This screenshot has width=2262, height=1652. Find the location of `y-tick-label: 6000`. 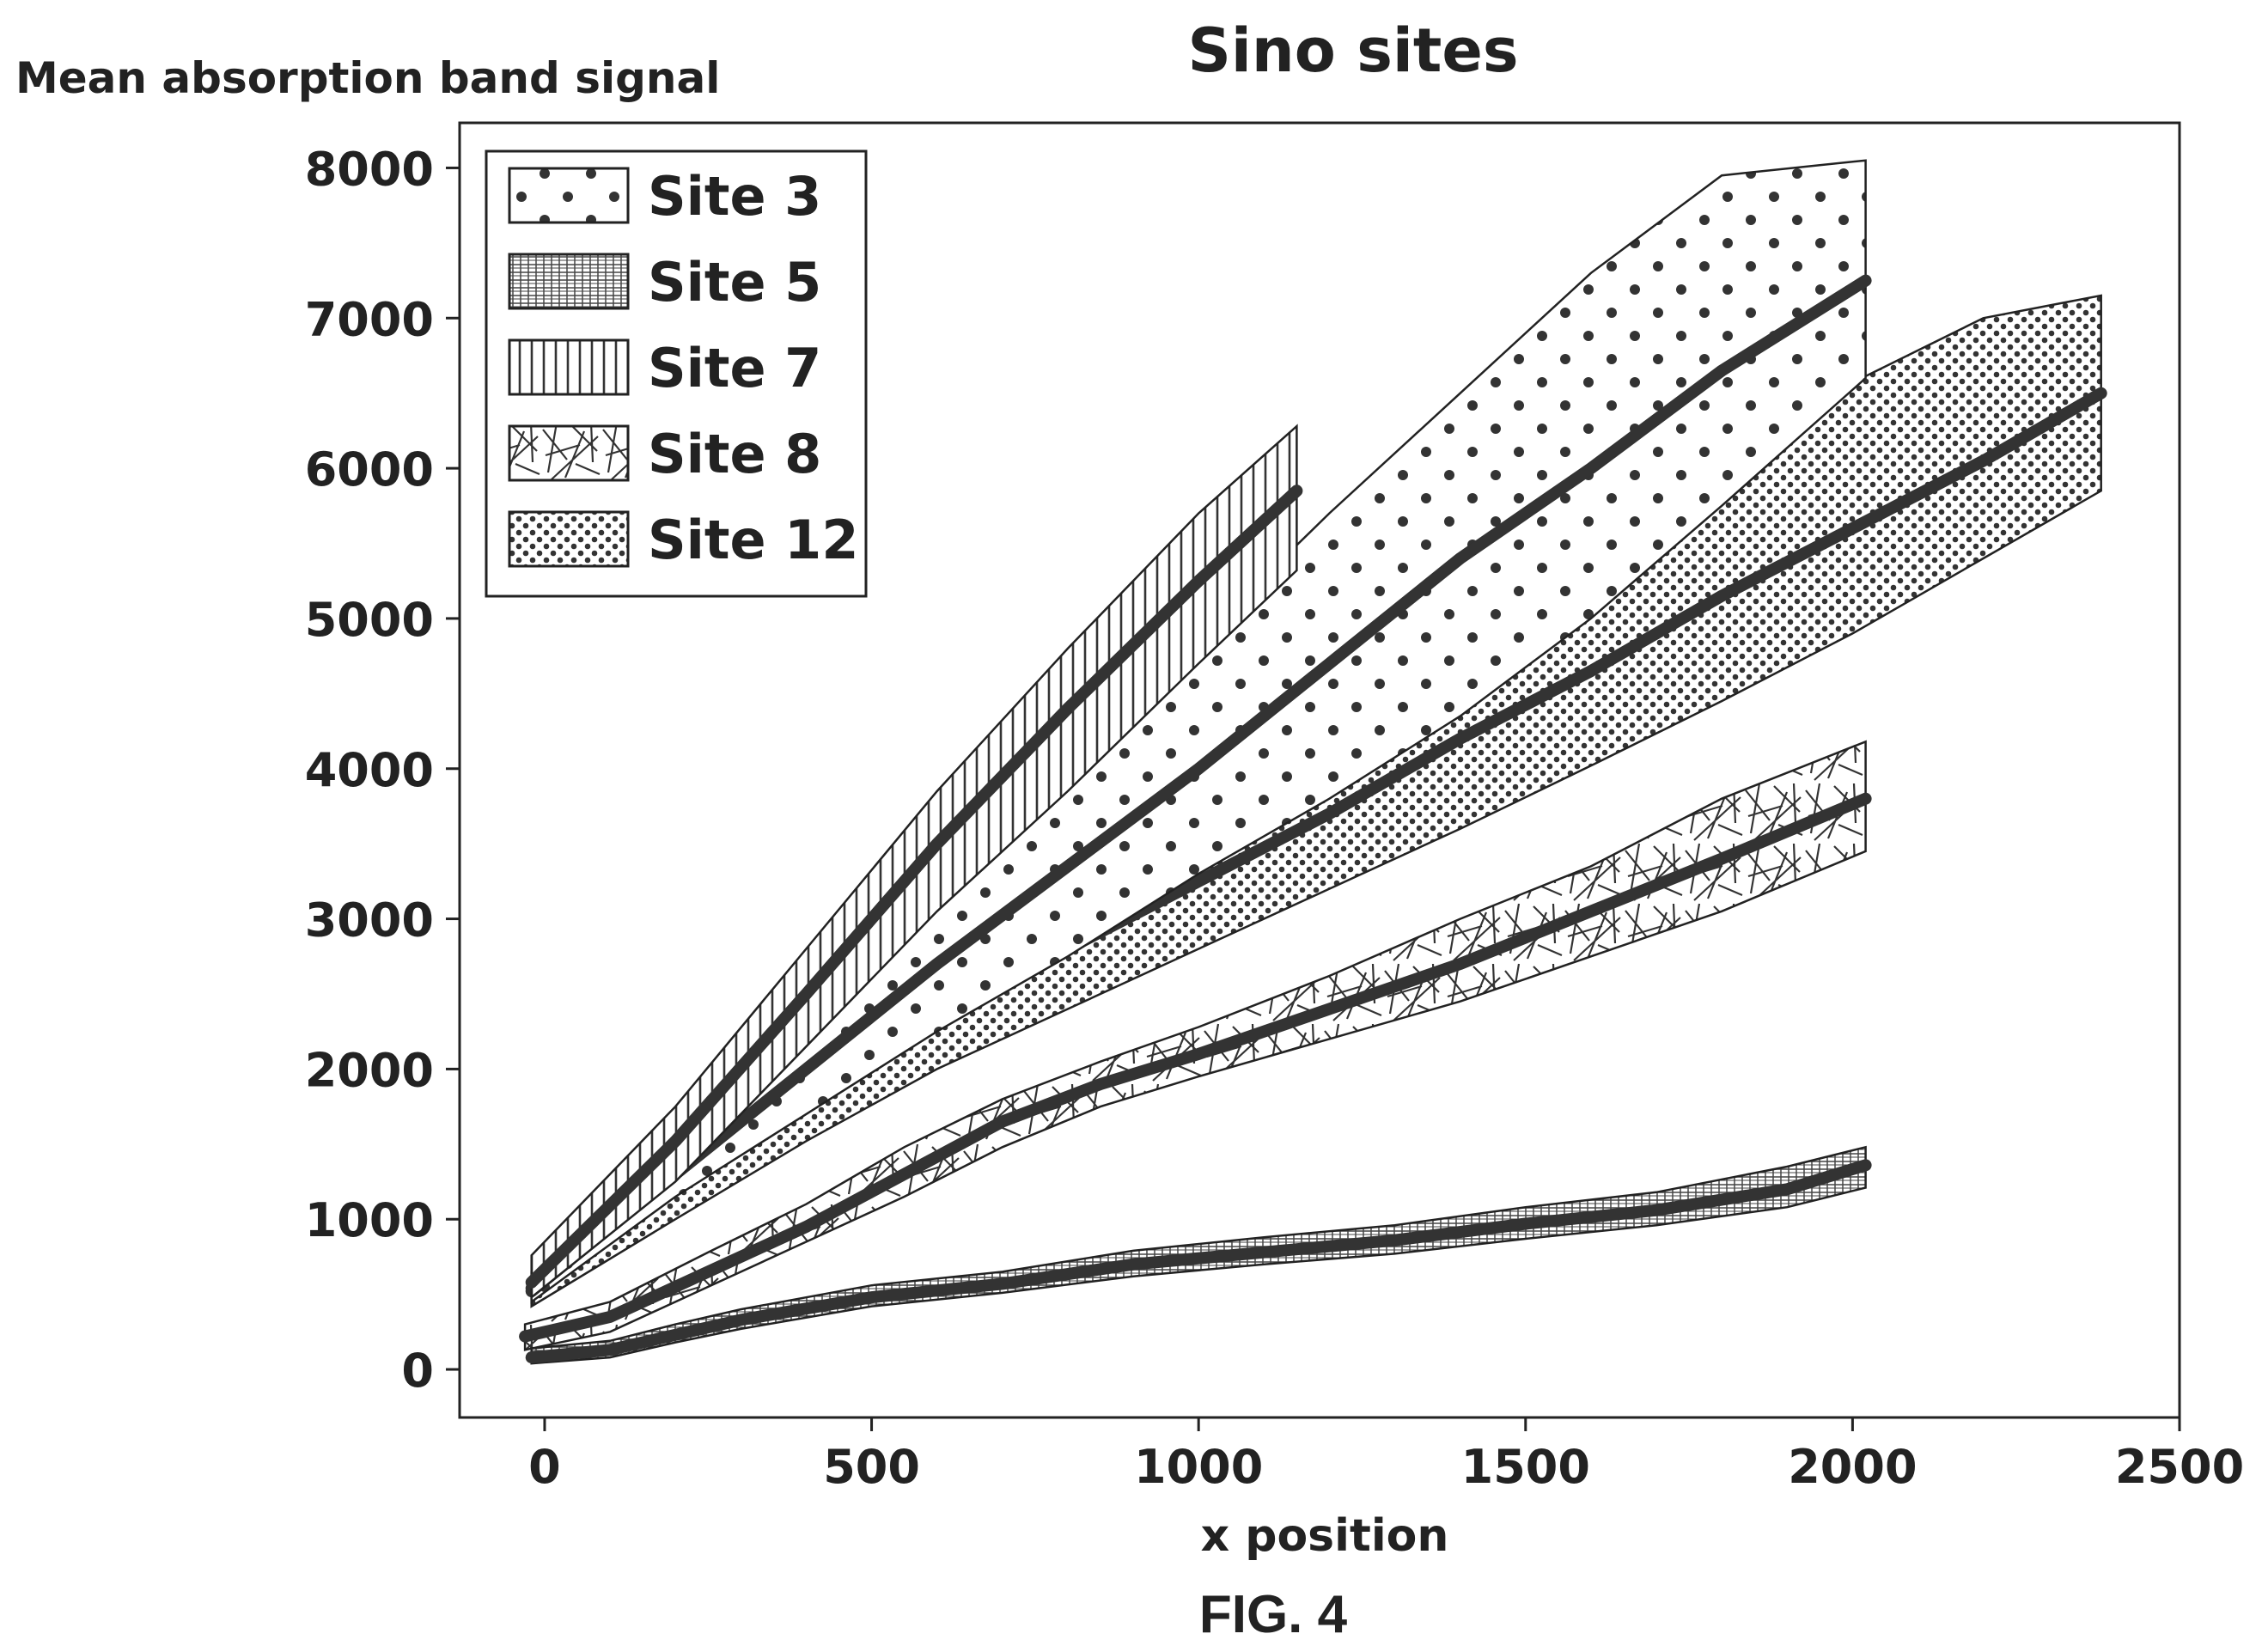

y-tick-label: 6000 is located at coordinates (369, 469).